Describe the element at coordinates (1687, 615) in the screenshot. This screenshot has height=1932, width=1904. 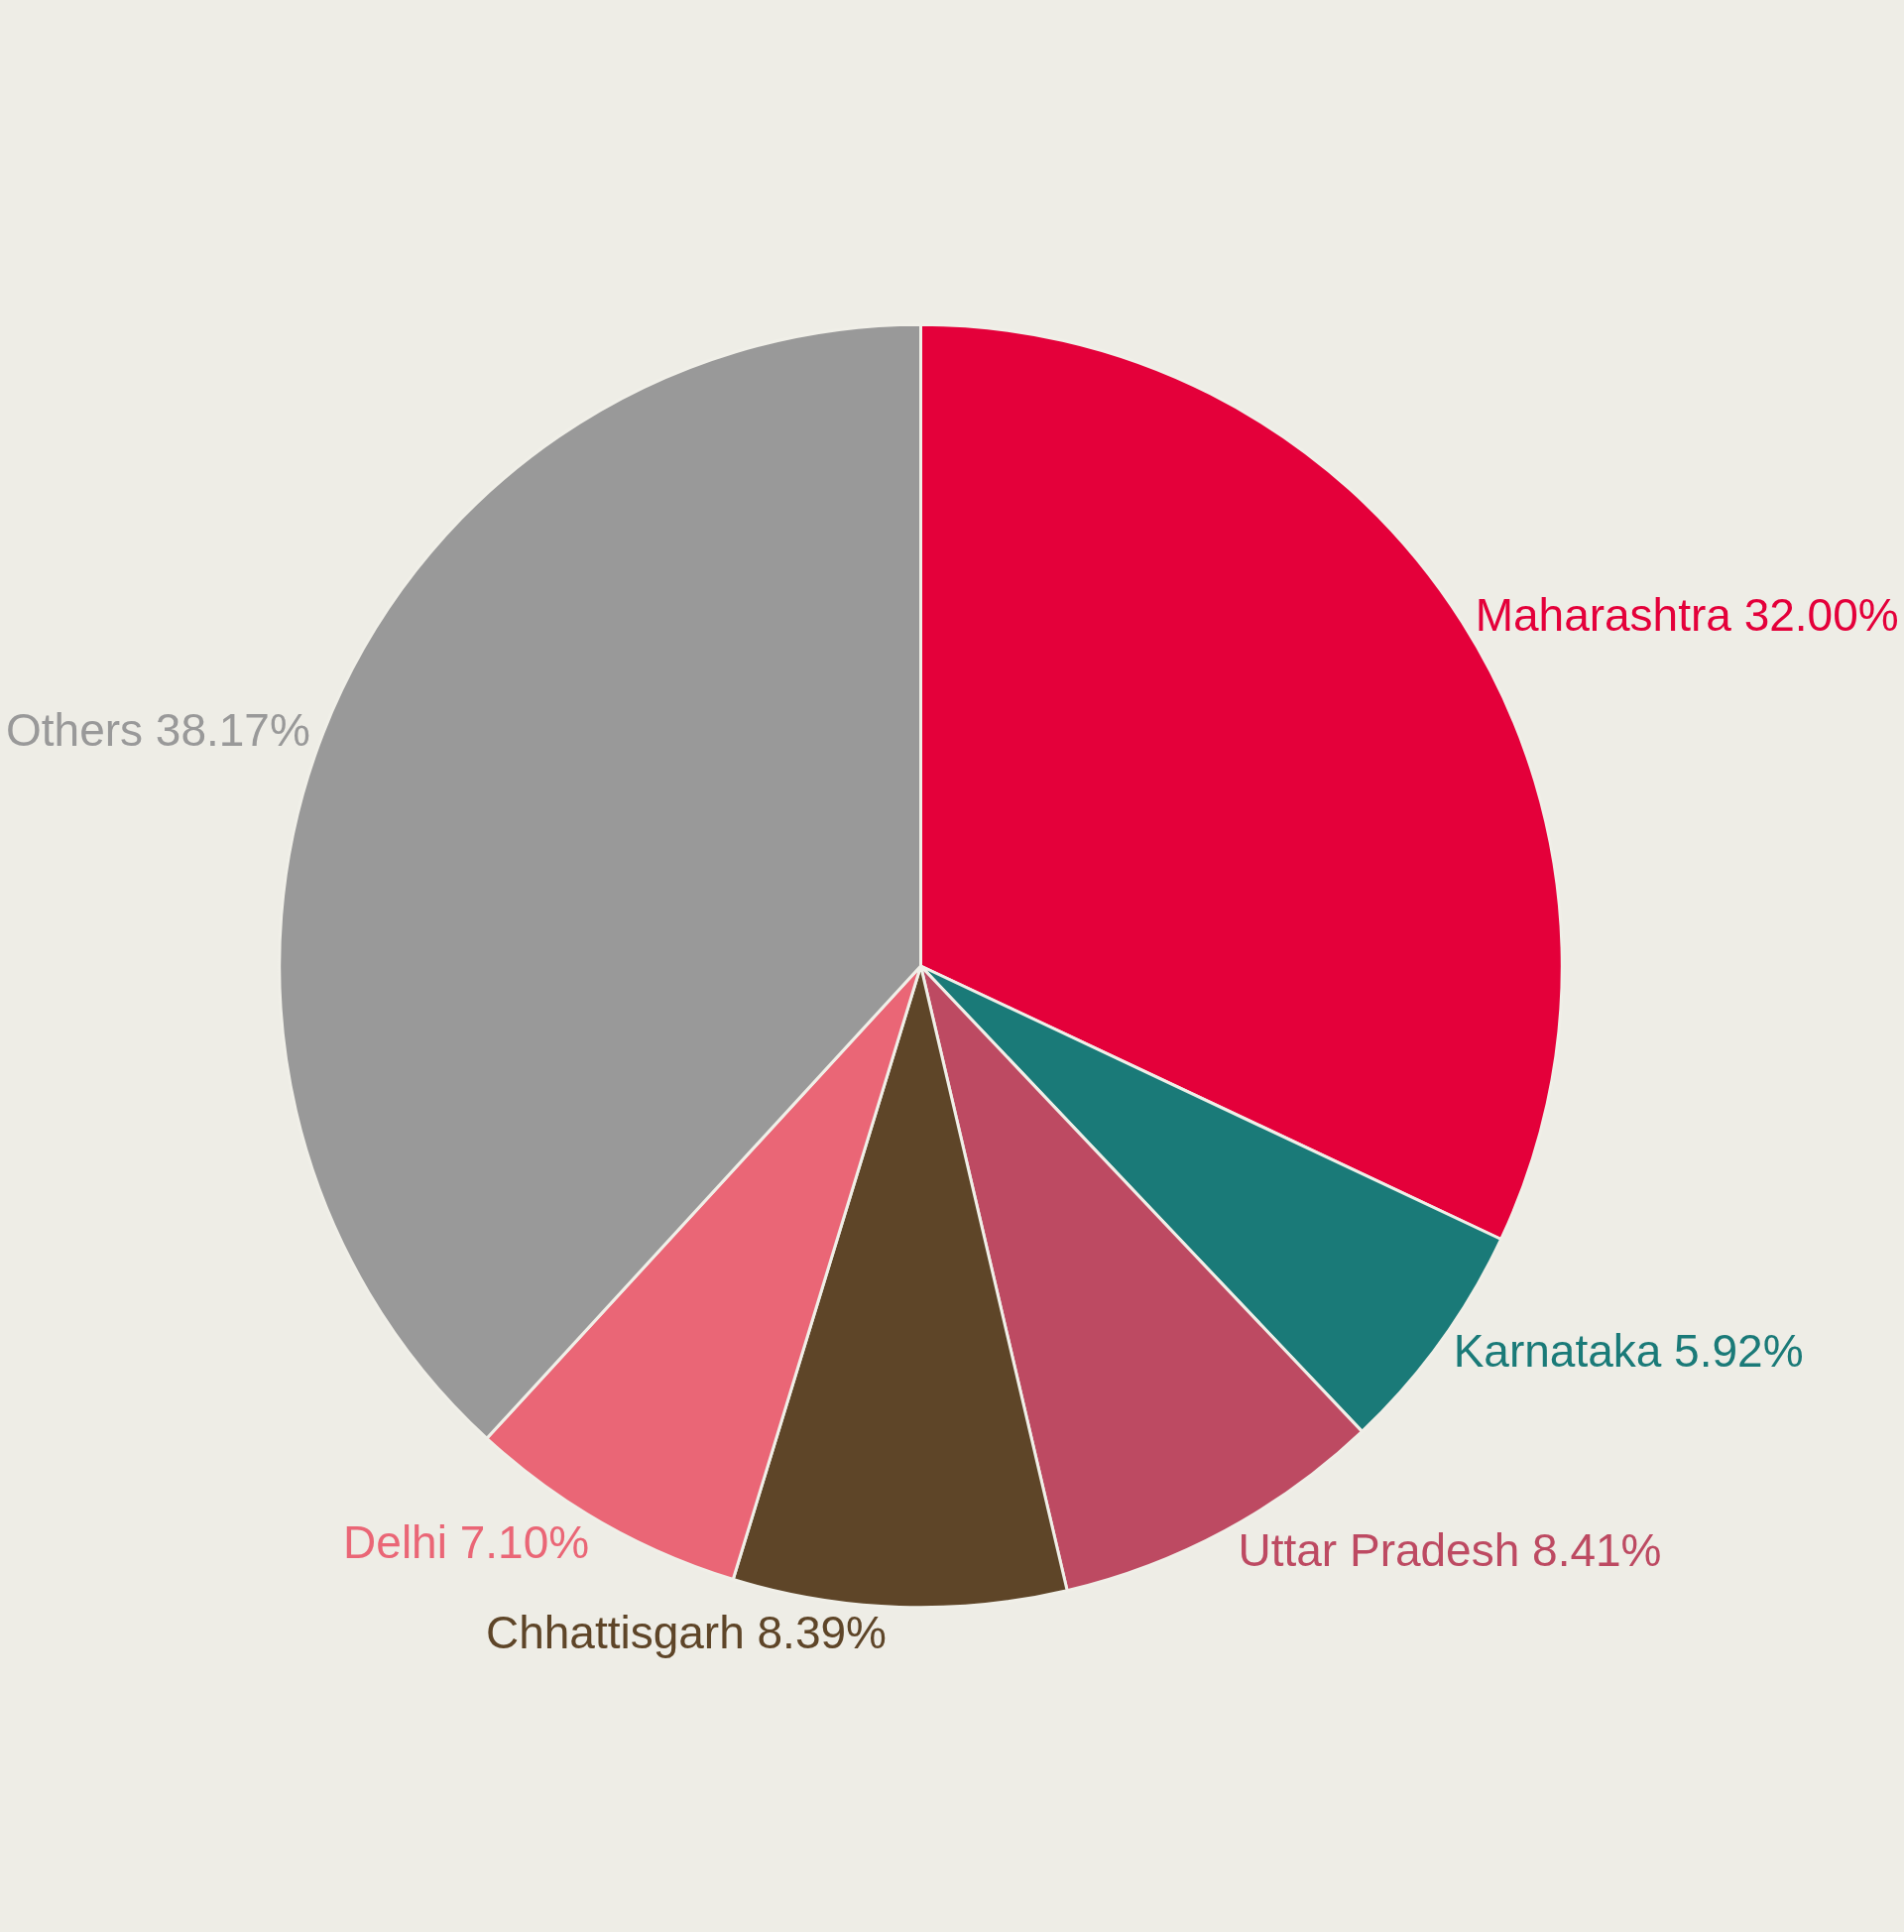
I see `slice-label: Maharashtra 32.00%` at that location.